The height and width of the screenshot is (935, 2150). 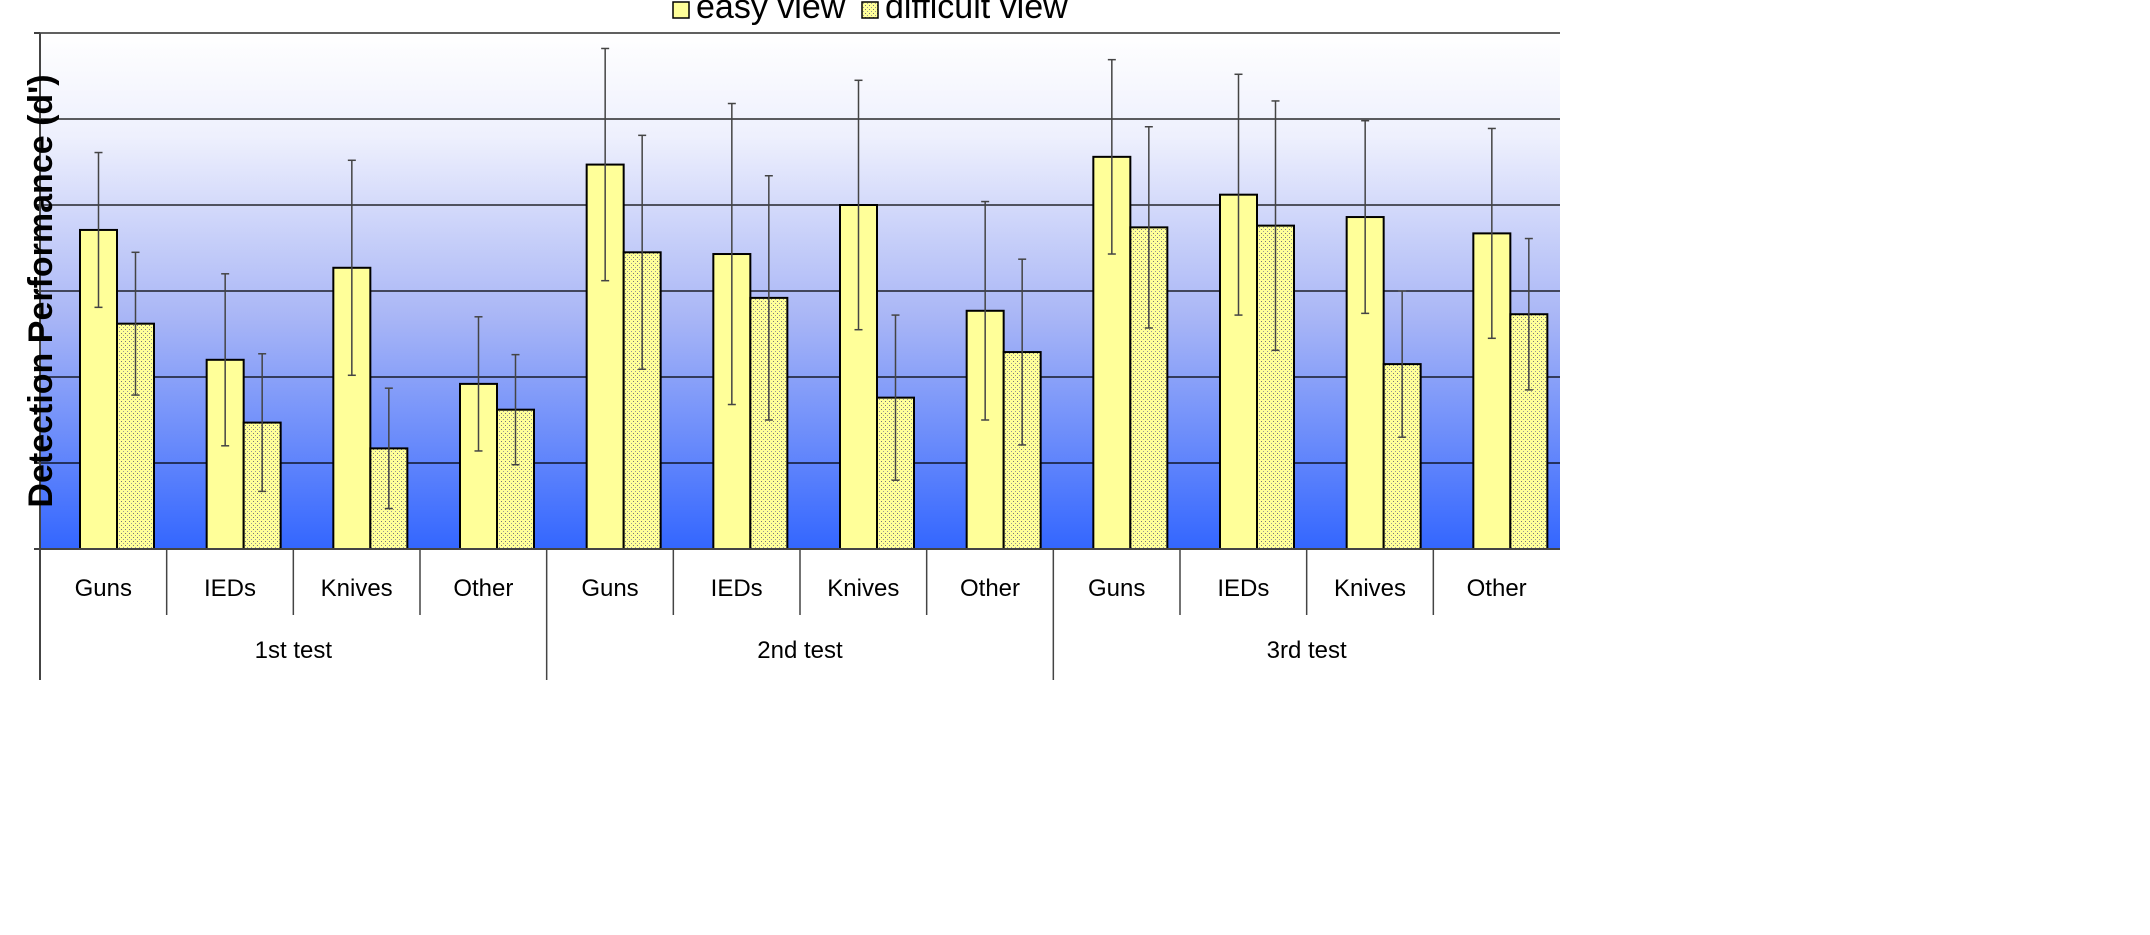 What do you see at coordinates (41, 290) in the screenshot?
I see `y-axis-label: Detection Performance (d')` at bounding box center [41, 290].